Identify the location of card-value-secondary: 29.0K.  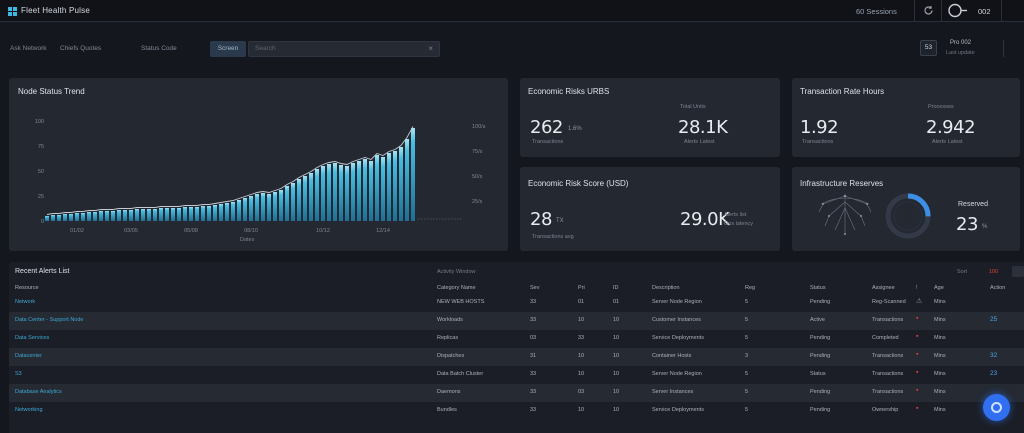
(705, 219).